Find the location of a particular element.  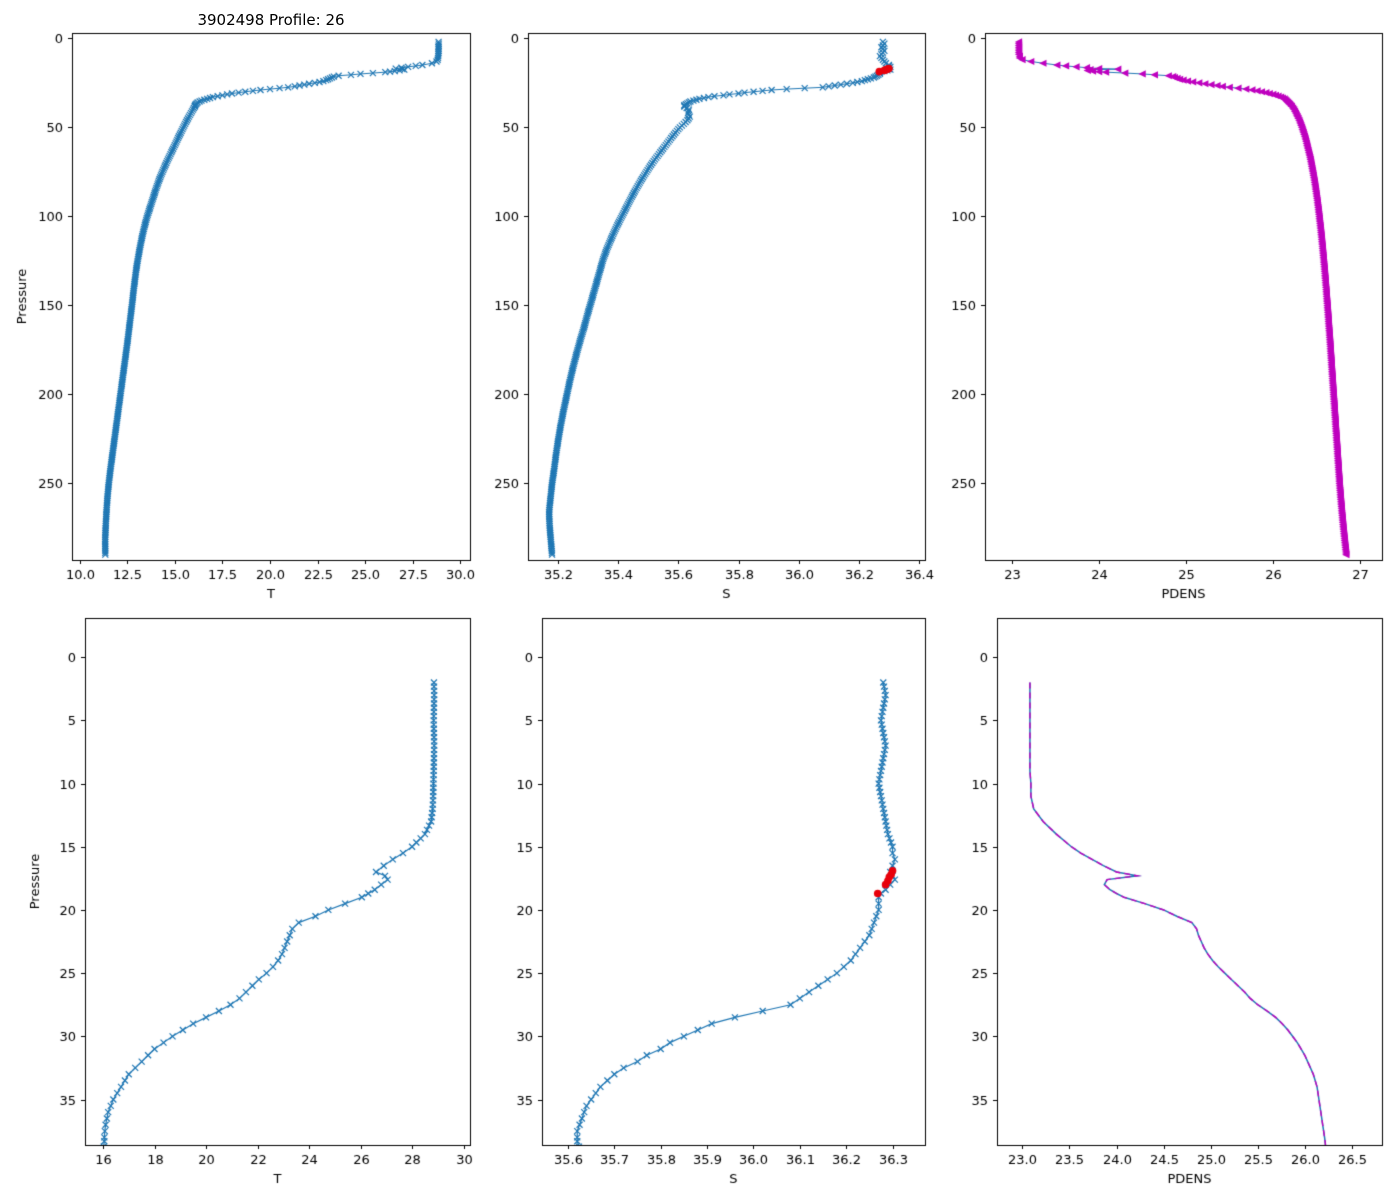

figure-title: 3902498 Profile: 26 is located at coordinates (271, 20).